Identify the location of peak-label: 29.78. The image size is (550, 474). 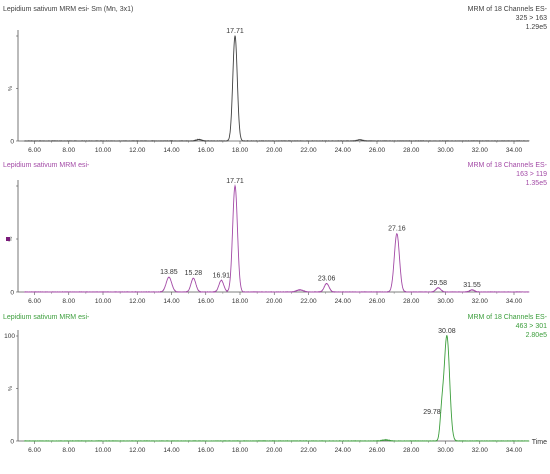
(432, 412).